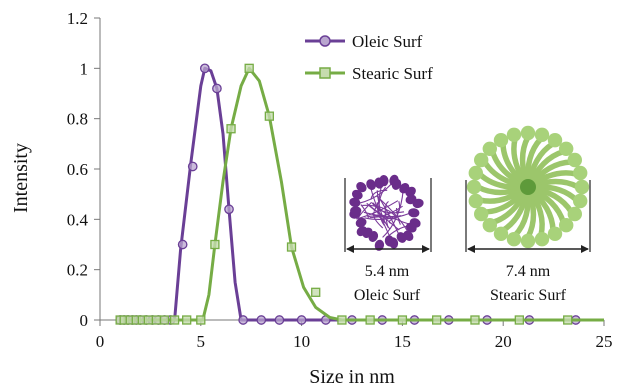  I want to click on oleic-dimension: 5.4 nm Oleic Surf, so click(388, 241).